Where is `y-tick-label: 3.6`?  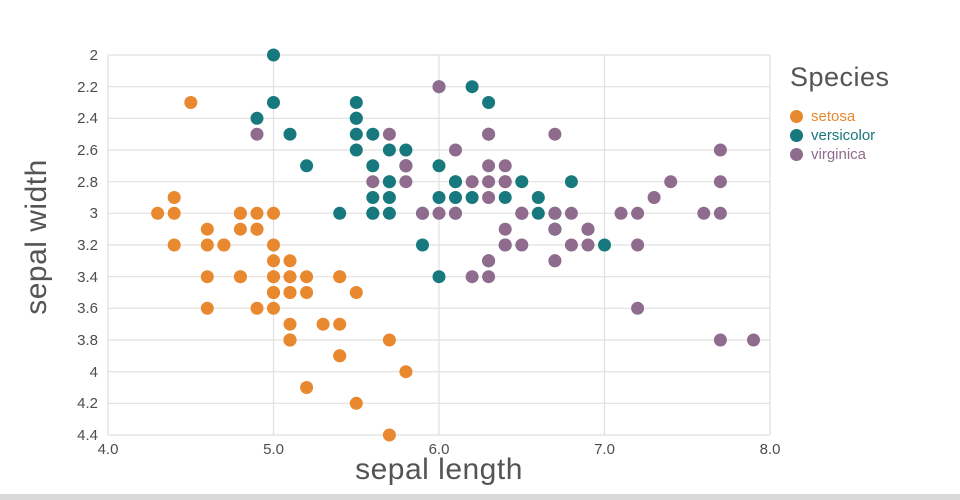 y-tick-label: 3.6 is located at coordinates (87, 309).